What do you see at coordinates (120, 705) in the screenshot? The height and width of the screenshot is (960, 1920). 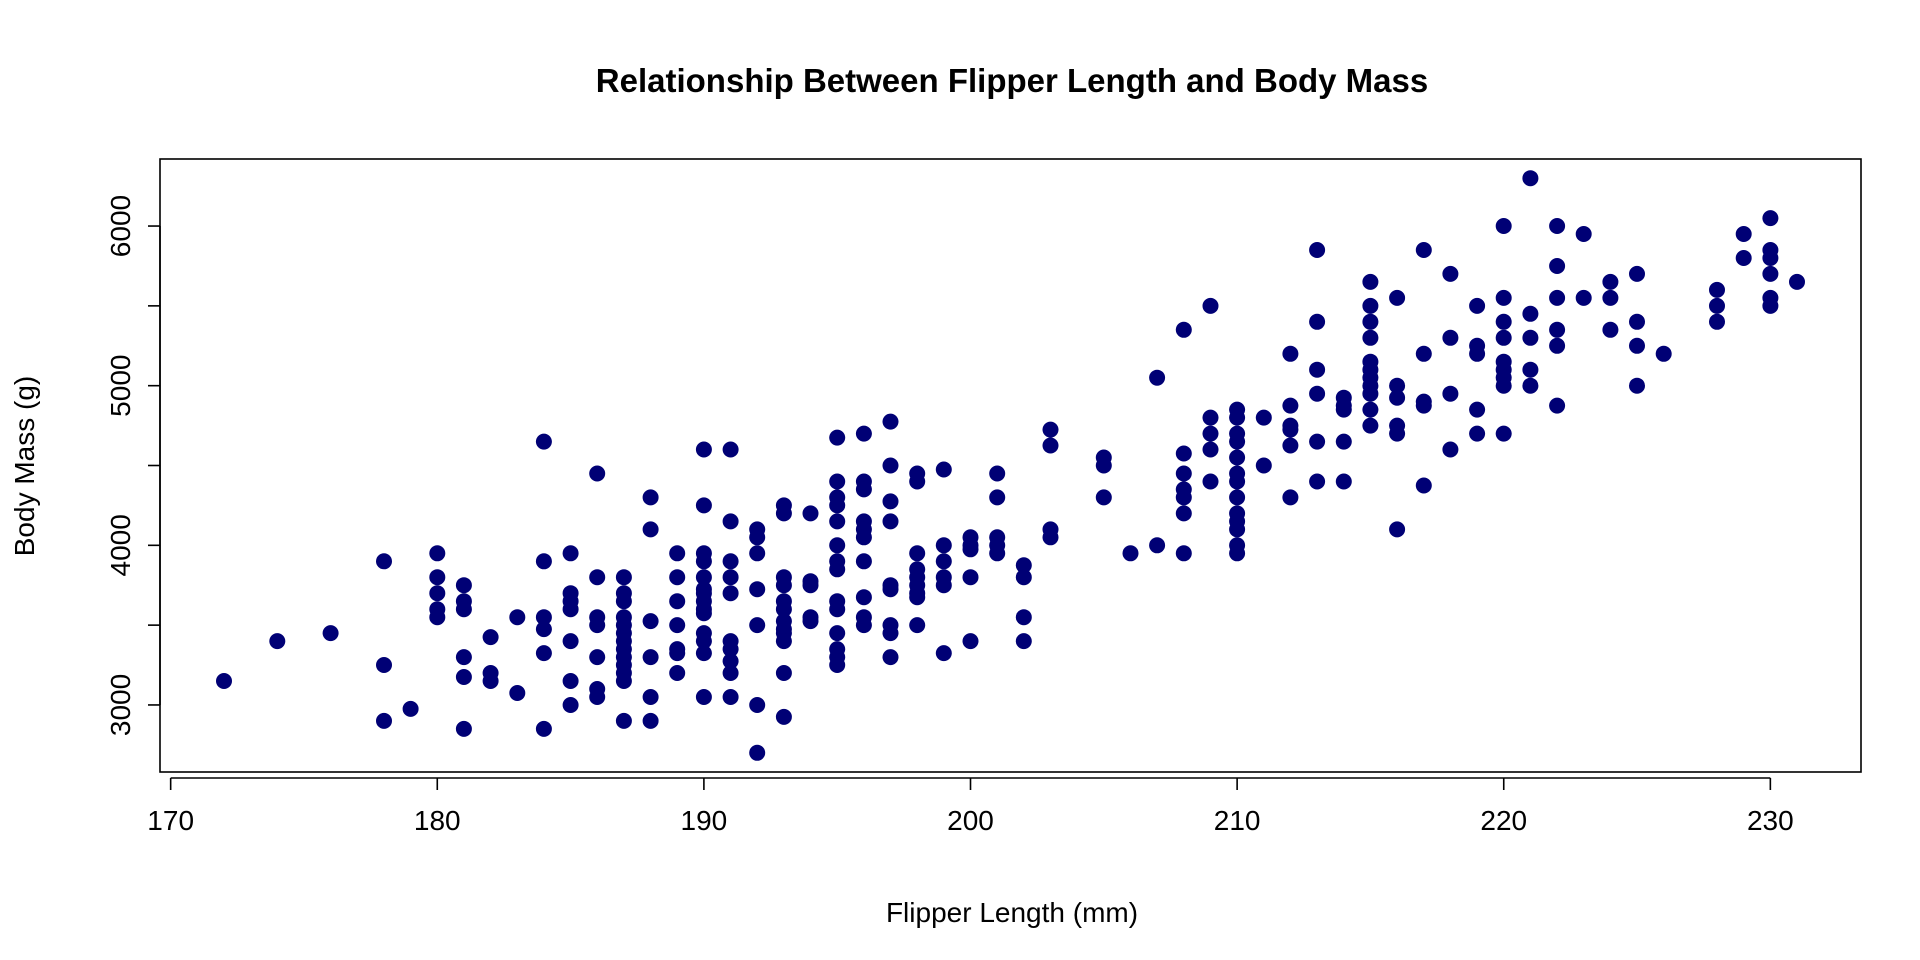 I see `y-tick-label: 3000` at bounding box center [120, 705].